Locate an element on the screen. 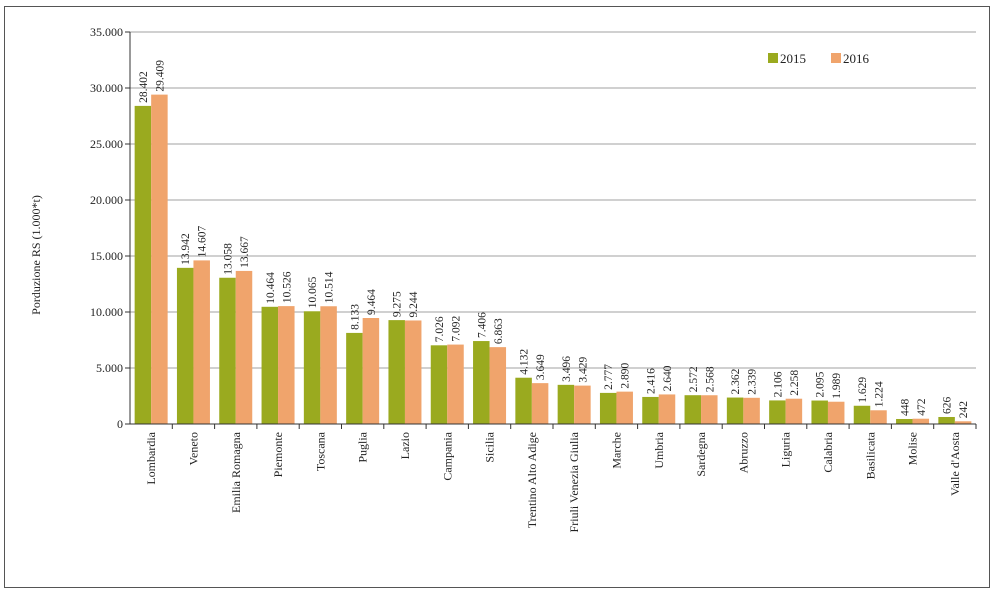 The width and height of the screenshot is (995, 592). bar-2016-toscana is located at coordinates (328, 365).